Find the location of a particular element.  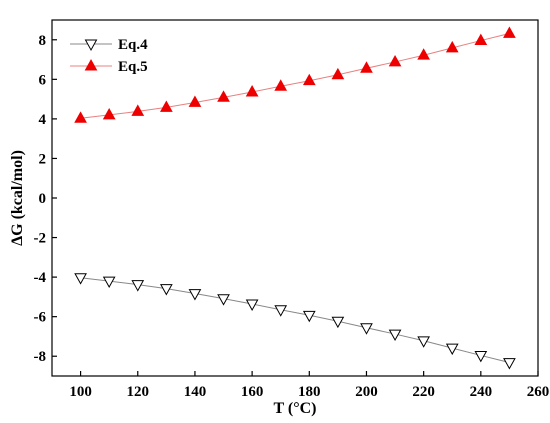

x-tick-label: 180 is located at coordinates (309, 392).